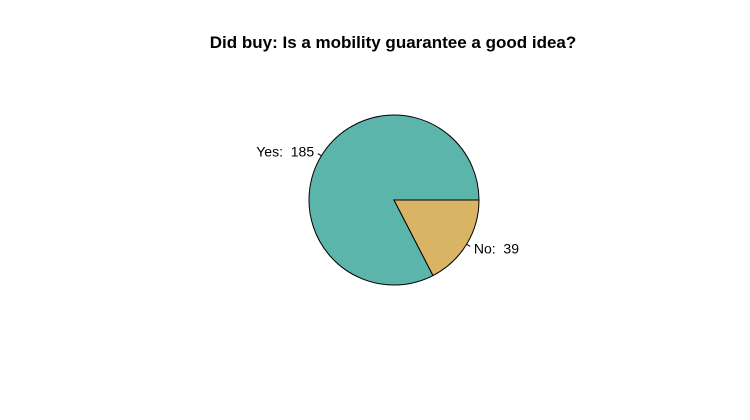  What do you see at coordinates (436, 238) in the screenshot?
I see `pie-slice-no` at bounding box center [436, 238].